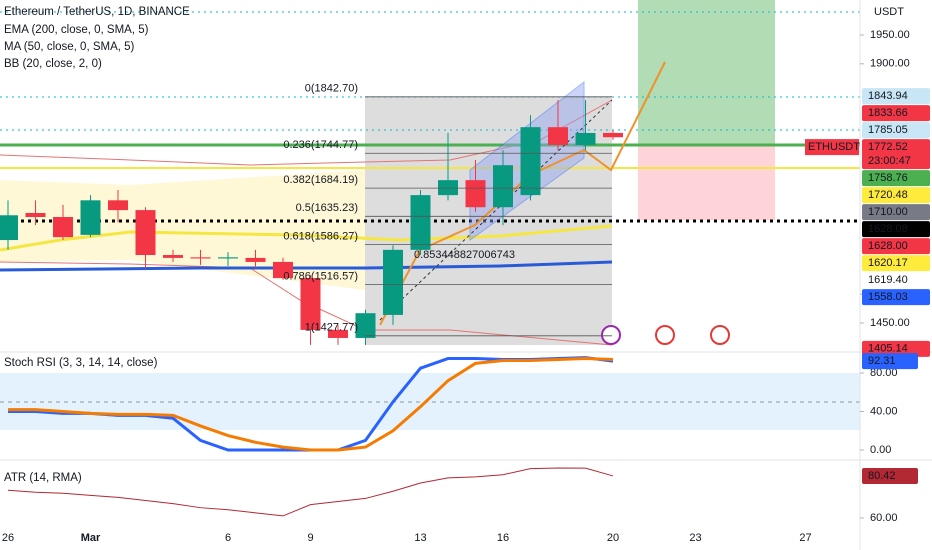  What do you see at coordinates (331, 89) in the screenshot?
I see `fib-label: 0(1842.70)` at bounding box center [331, 89].